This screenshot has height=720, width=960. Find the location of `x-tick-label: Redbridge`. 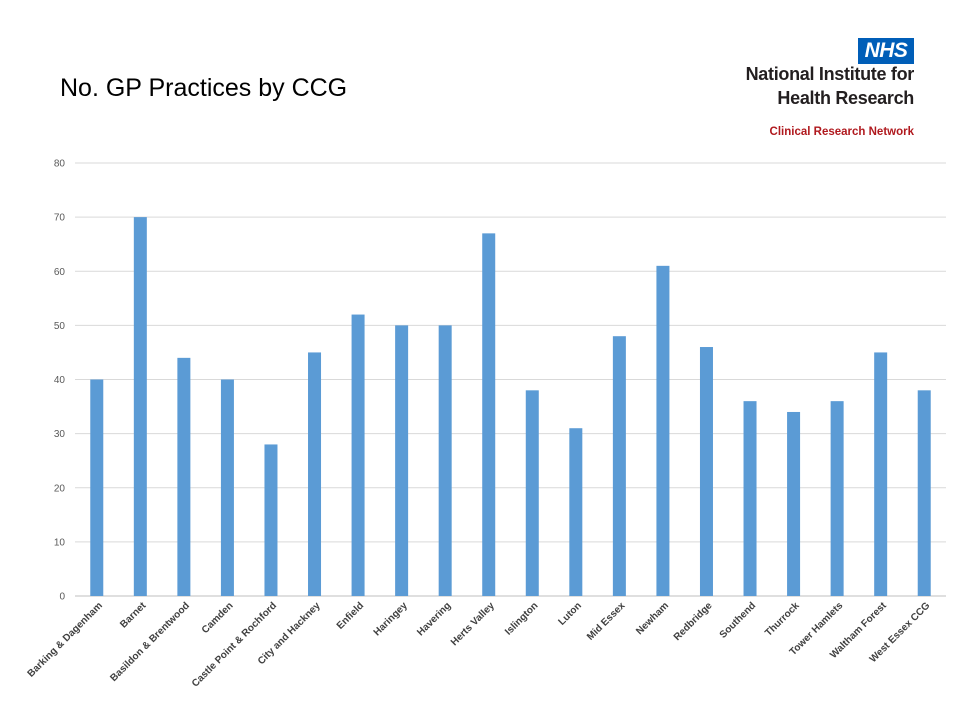

x-tick-label: Redbridge is located at coordinates (693, 621).